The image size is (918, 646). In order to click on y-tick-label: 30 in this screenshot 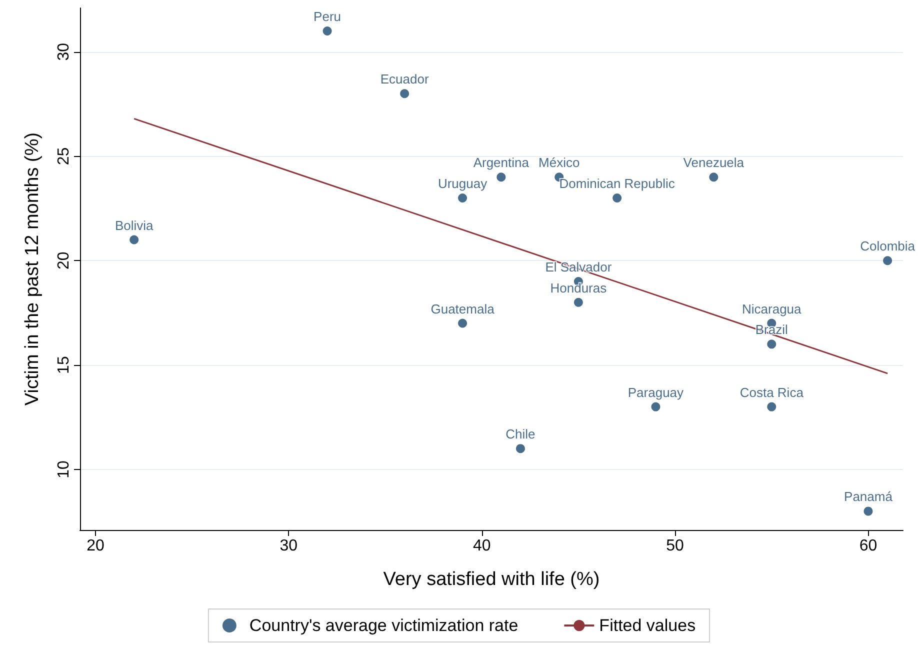, I will do `click(64, 51)`.